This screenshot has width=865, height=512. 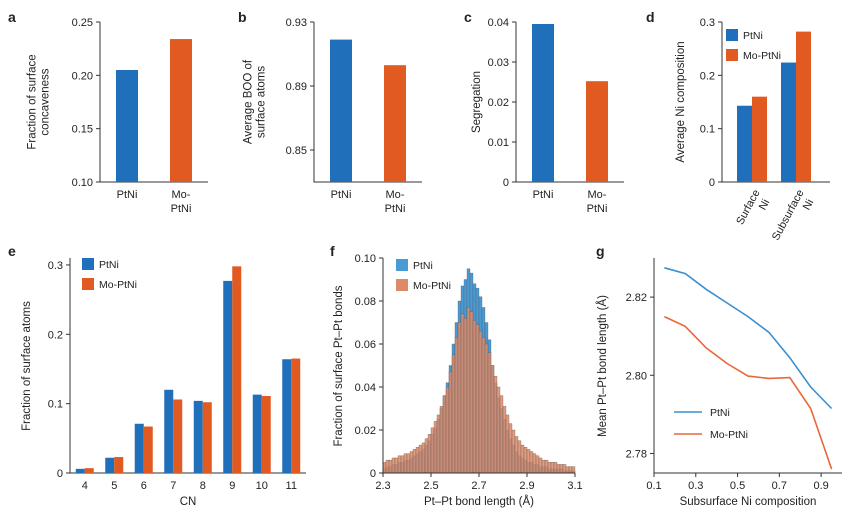 What do you see at coordinates (27, 366) in the screenshot?
I see `y-axis-label: Fraction of surface atoms` at bounding box center [27, 366].